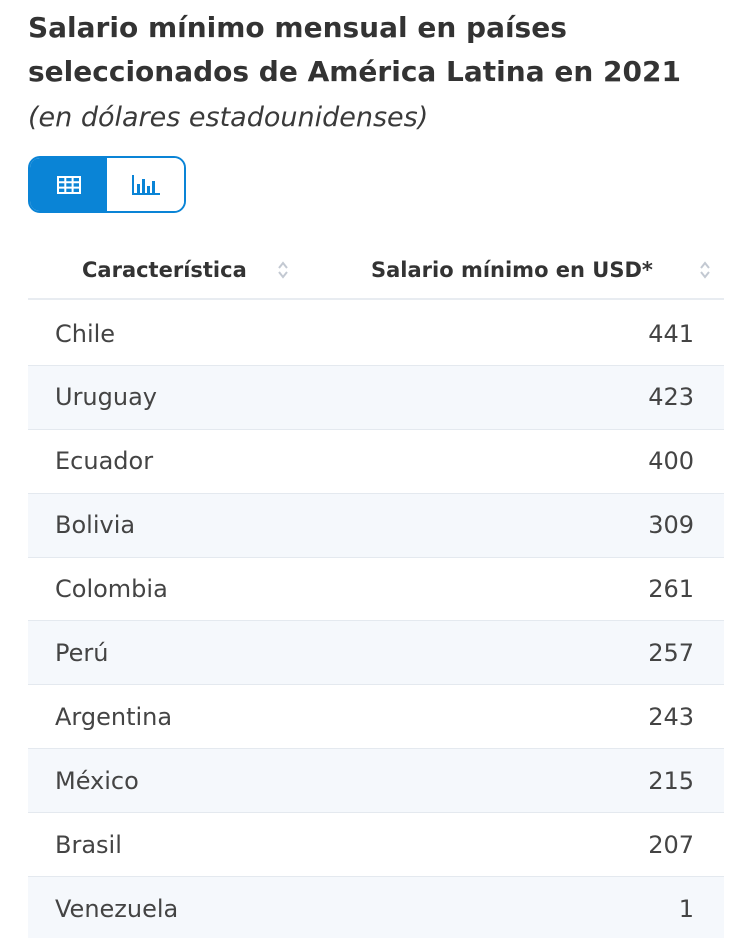  Describe the element at coordinates (106, 397) in the screenshot. I see `country-cell: Uruguay` at that location.